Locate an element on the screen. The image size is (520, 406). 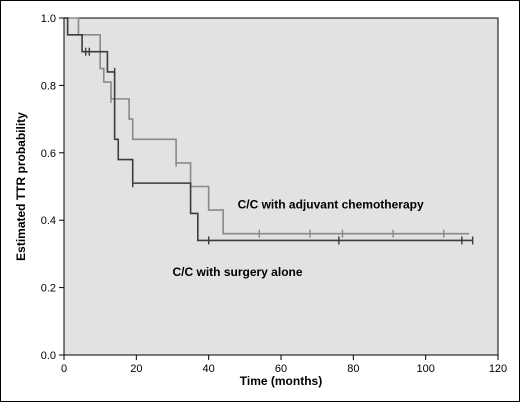
y-axis-title: Estimated TTR probability is located at coordinates (21, 186).